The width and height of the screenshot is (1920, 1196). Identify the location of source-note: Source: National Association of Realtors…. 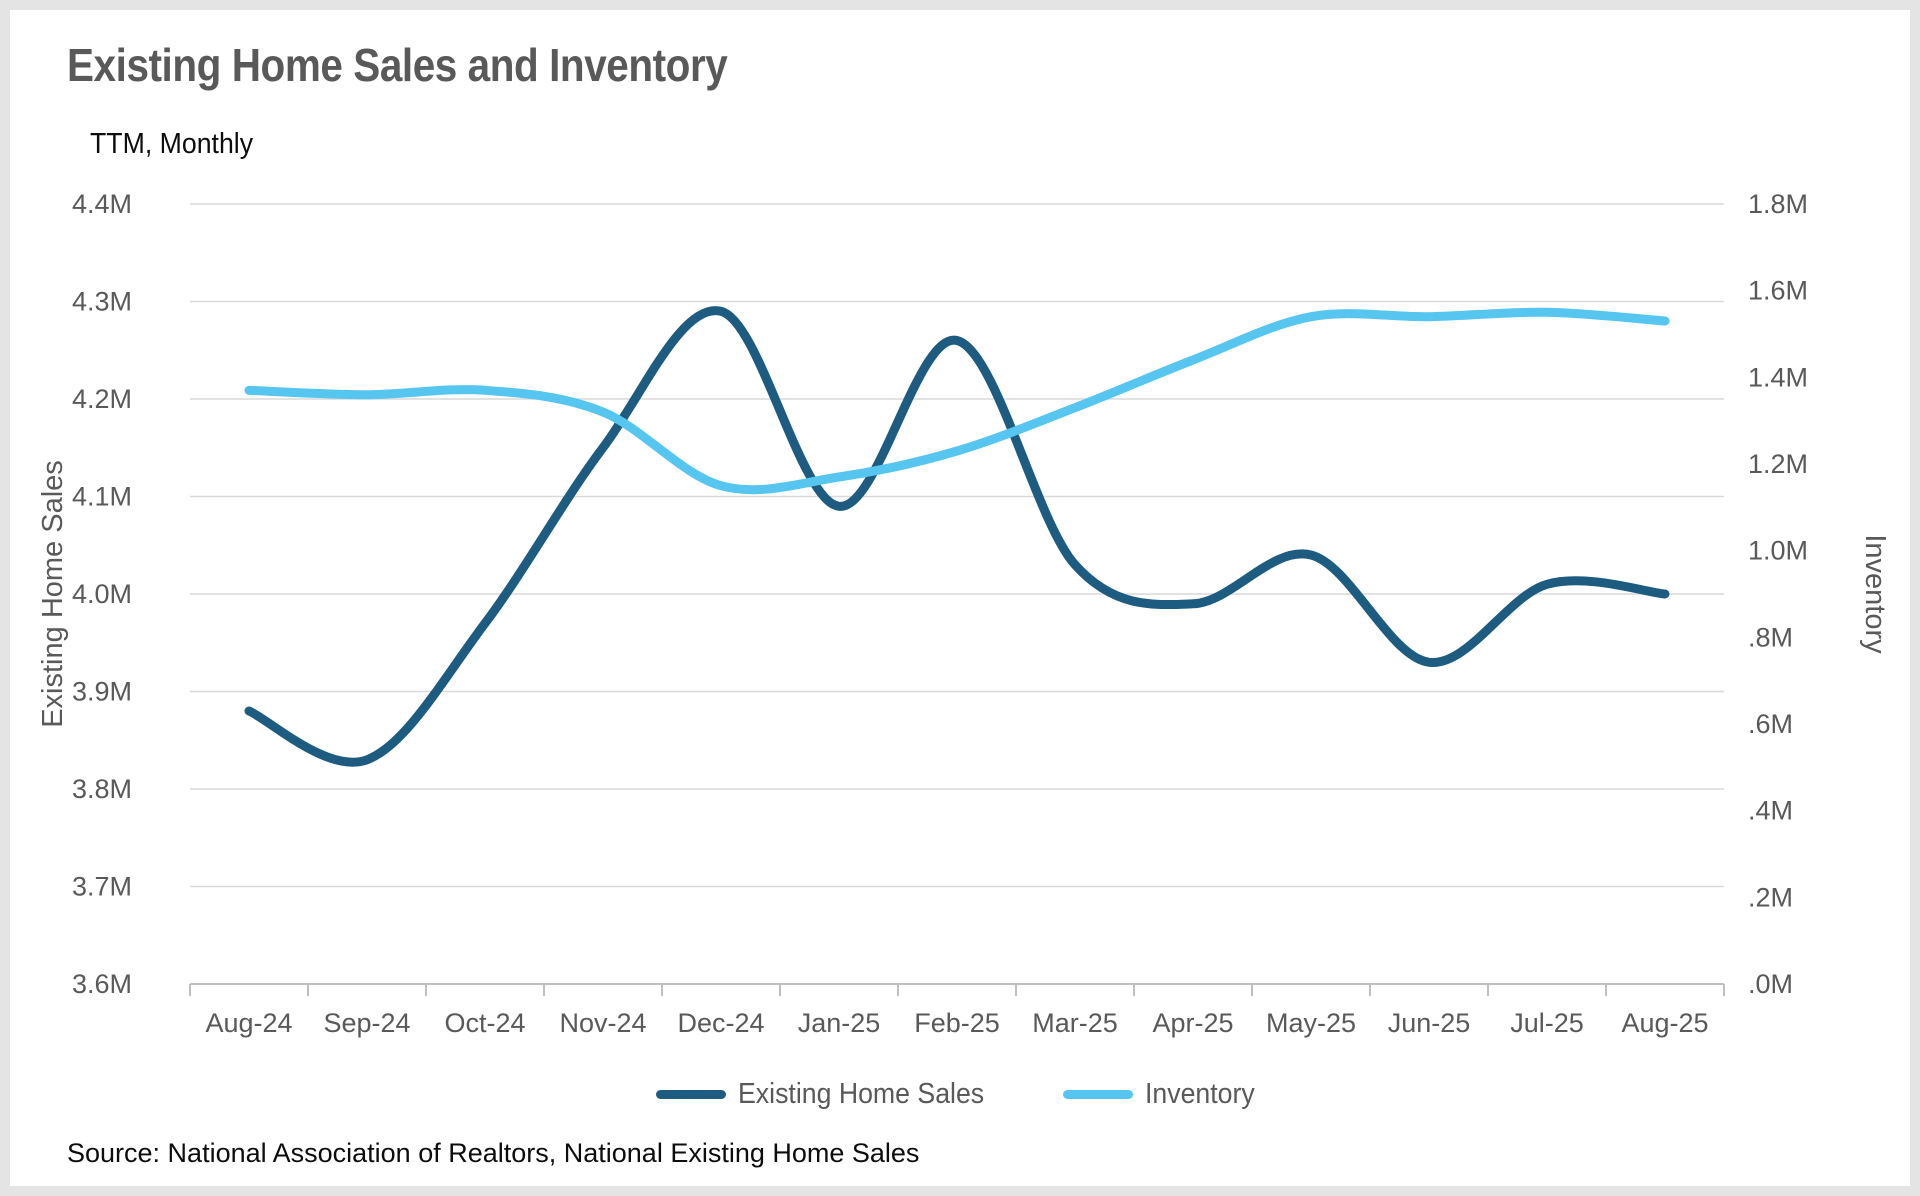
(493, 1153).